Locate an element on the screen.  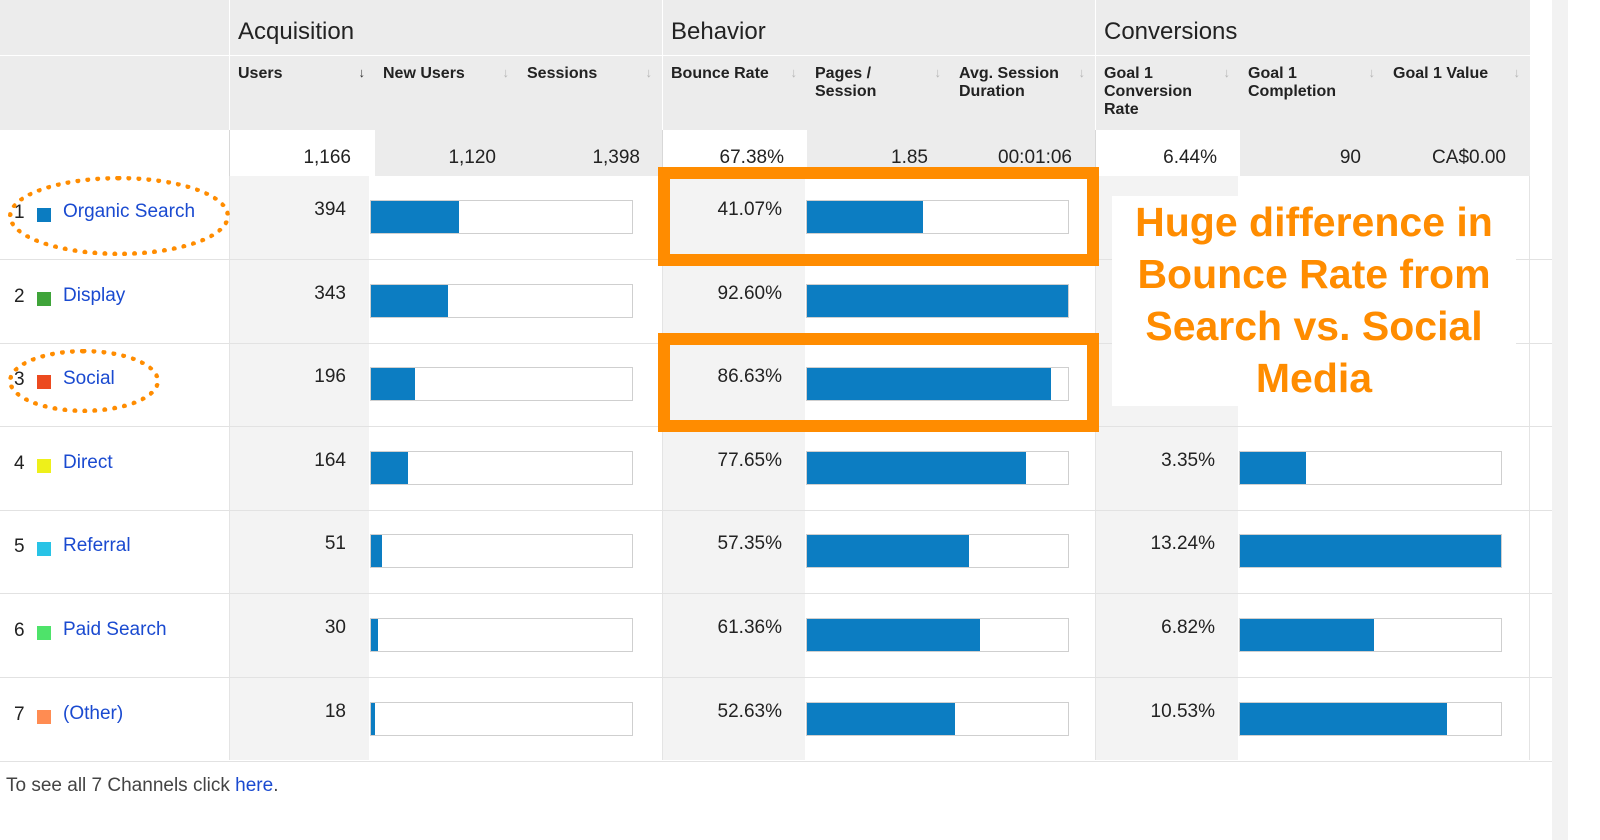
total-sessions: 1,398 is located at coordinates (616, 157).